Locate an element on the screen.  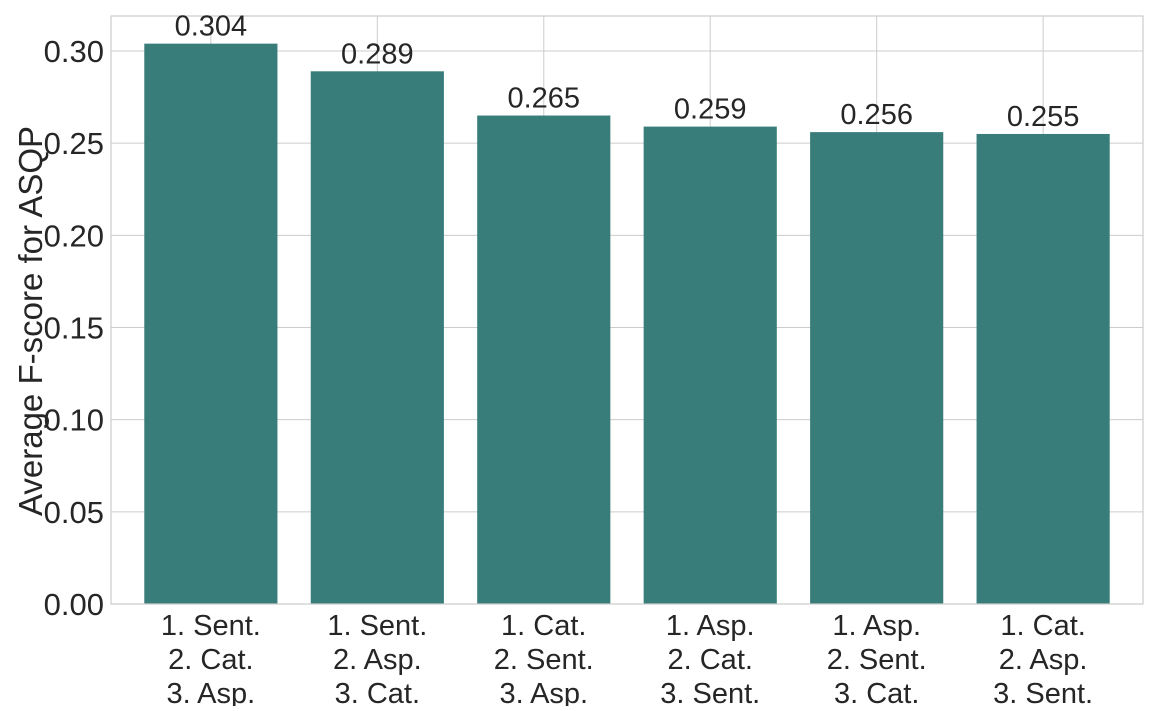
y-tick-label: 0.15 is located at coordinates (74, 328).